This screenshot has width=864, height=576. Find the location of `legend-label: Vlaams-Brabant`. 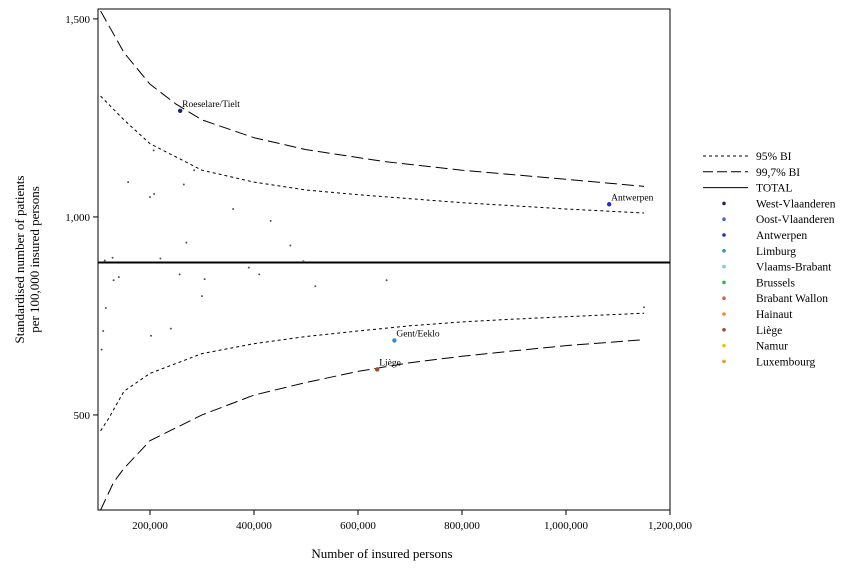

legend-label: Vlaams-Brabant is located at coordinates (794, 268).